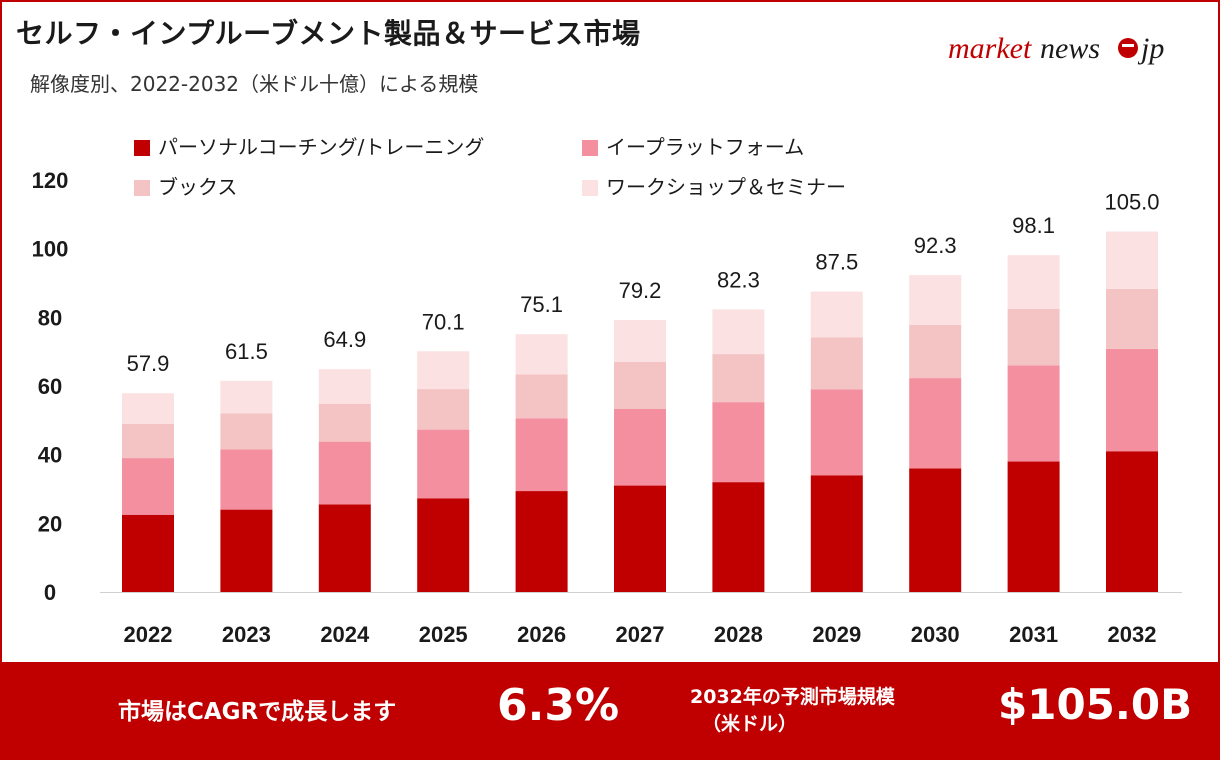  What do you see at coordinates (541, 304) in the screenshot?
I see `bar-total-label: 75.1` at bounding box center [541, 304].